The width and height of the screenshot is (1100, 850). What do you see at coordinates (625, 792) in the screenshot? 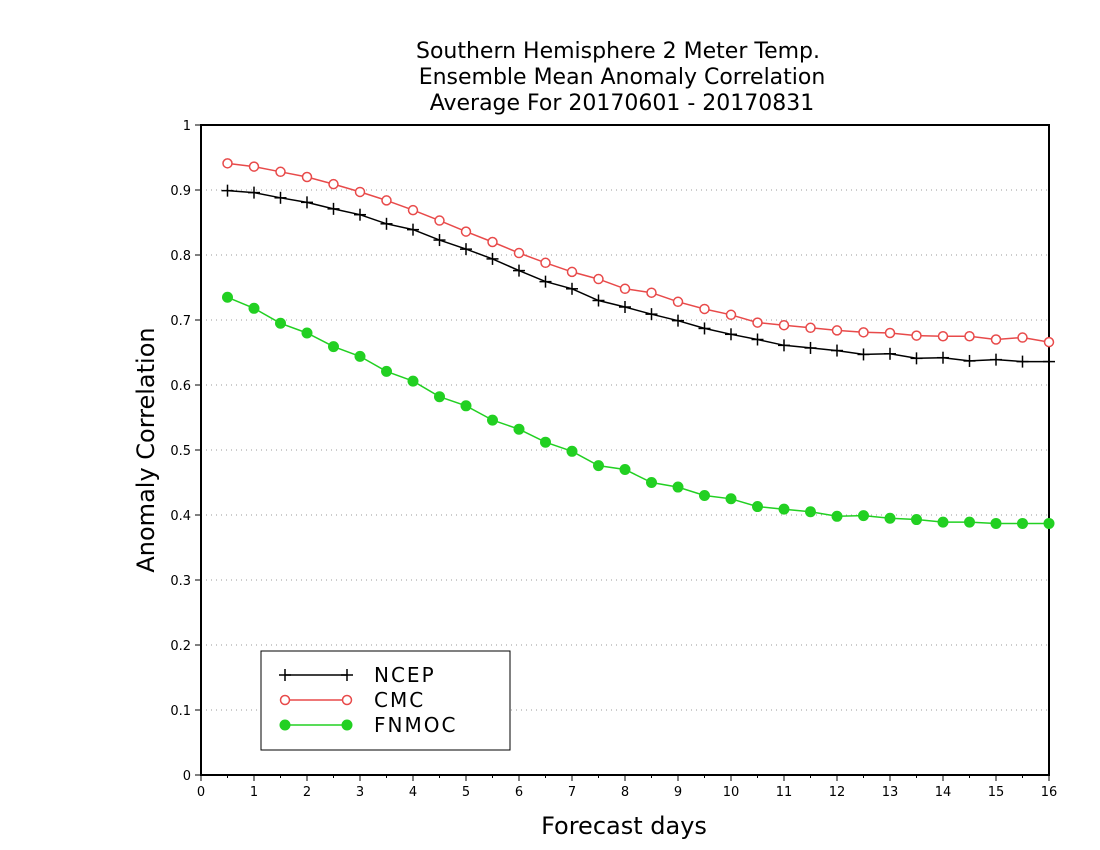
I see `x-tick-label: 8` at bounding box center [625, 792].